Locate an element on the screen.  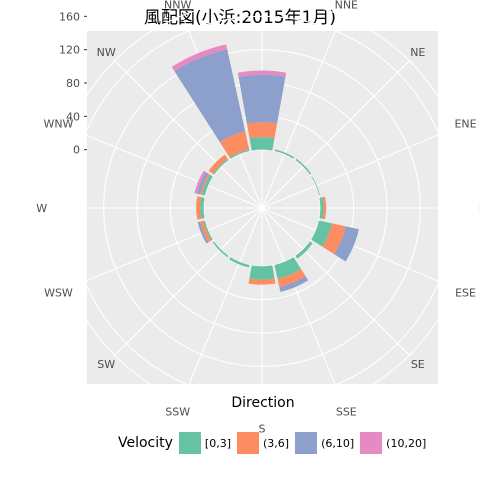
legend: Velocity [0,3] (3,6] (6,10] (10,20] is located at coordinates (275, 443).